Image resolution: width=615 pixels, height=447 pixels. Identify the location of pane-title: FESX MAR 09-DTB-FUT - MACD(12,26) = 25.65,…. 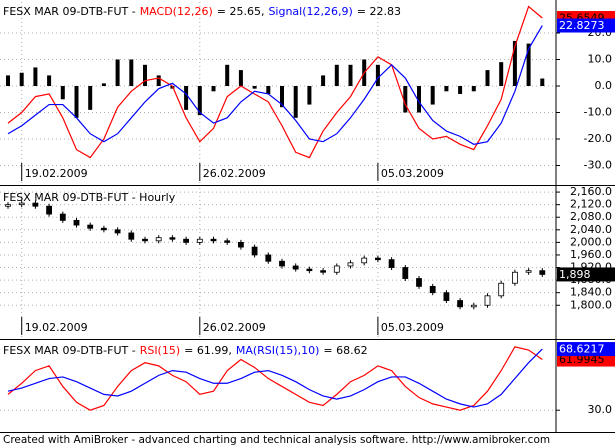
(202, 11).